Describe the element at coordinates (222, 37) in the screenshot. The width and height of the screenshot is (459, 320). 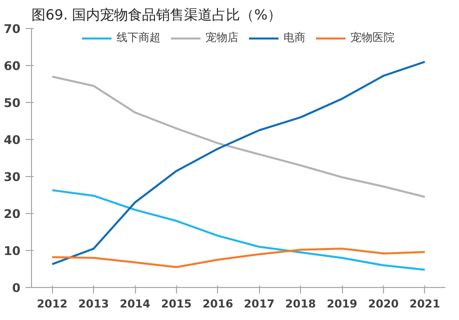
I see `legend-label: 宠物店` at that location.